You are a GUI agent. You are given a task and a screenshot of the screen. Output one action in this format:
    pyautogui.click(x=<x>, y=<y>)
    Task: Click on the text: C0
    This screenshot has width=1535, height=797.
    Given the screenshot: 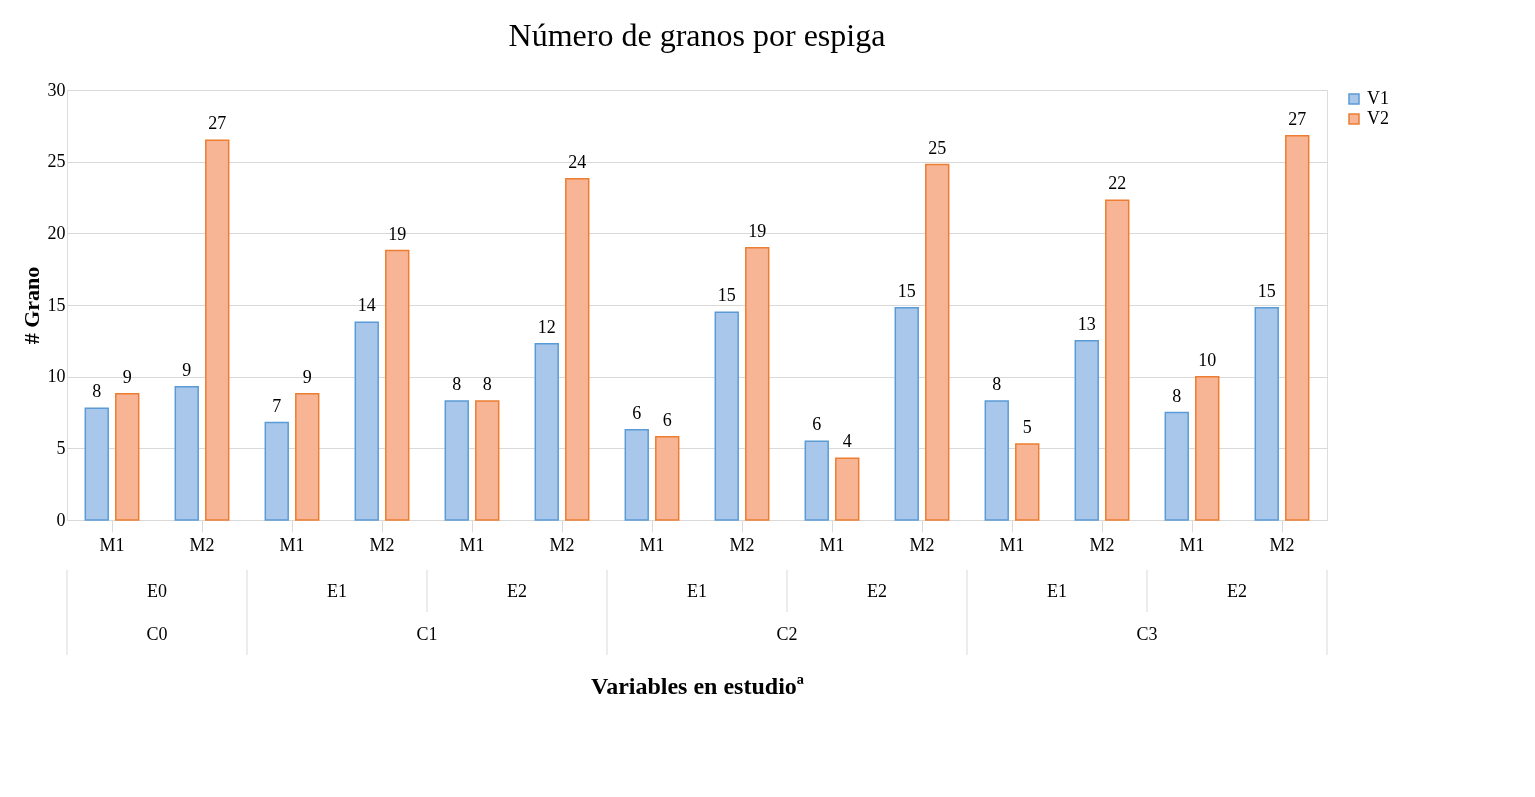 What is the action you would take?
    pyautogui.click(x=157, y=634)
    